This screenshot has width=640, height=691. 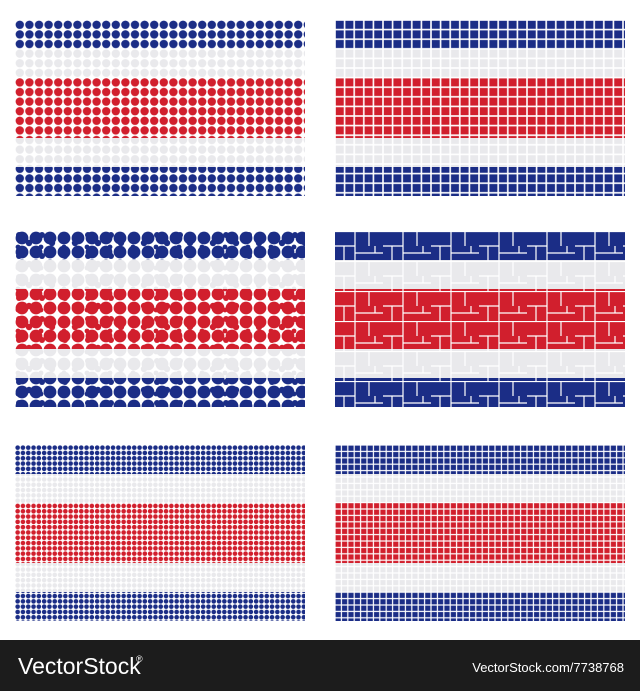 I want to click on registered-mark: ®, so click(x=139, y=659).